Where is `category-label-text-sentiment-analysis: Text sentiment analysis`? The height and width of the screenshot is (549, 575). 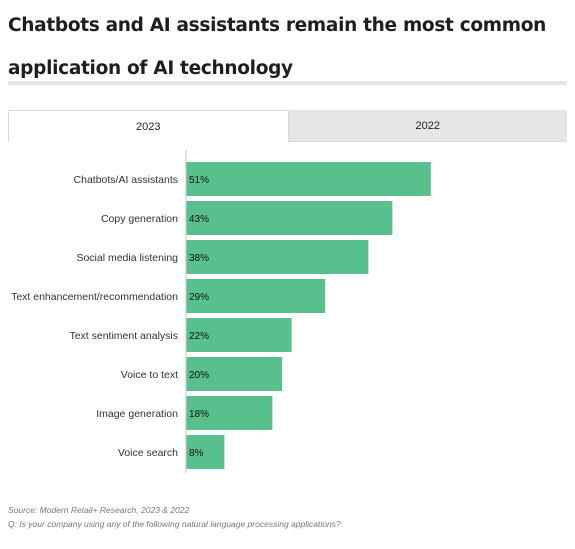 category-label-text-sentiment-analysis: Text sentiment analysis is located at coordinates (123, 336).